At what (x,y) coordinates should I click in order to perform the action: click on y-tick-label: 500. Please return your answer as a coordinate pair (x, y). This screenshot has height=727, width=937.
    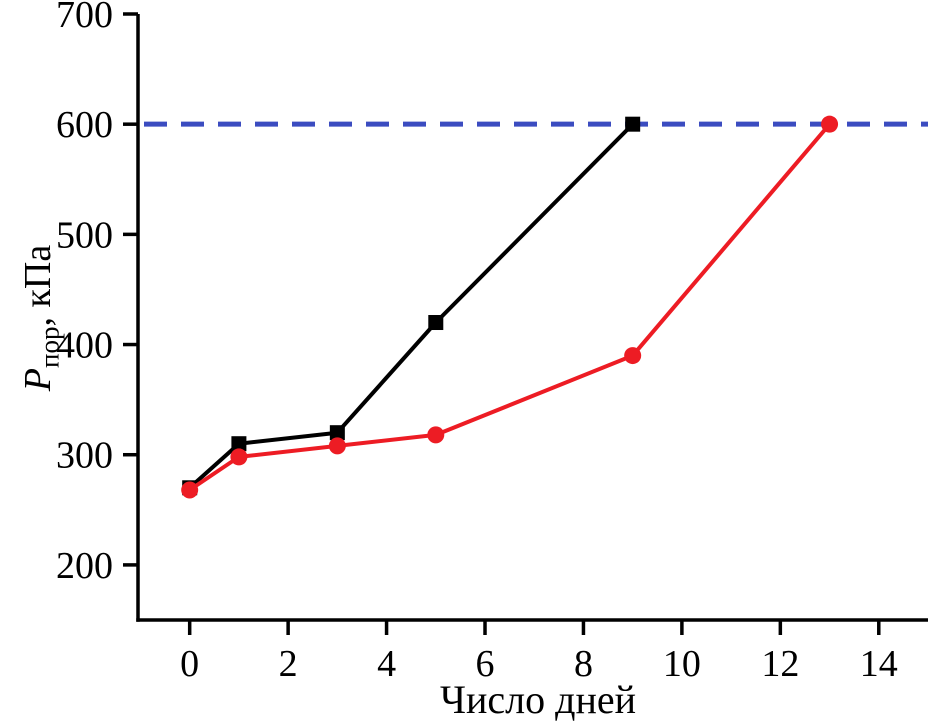
    Looking at the image, I should click on (84, 235).